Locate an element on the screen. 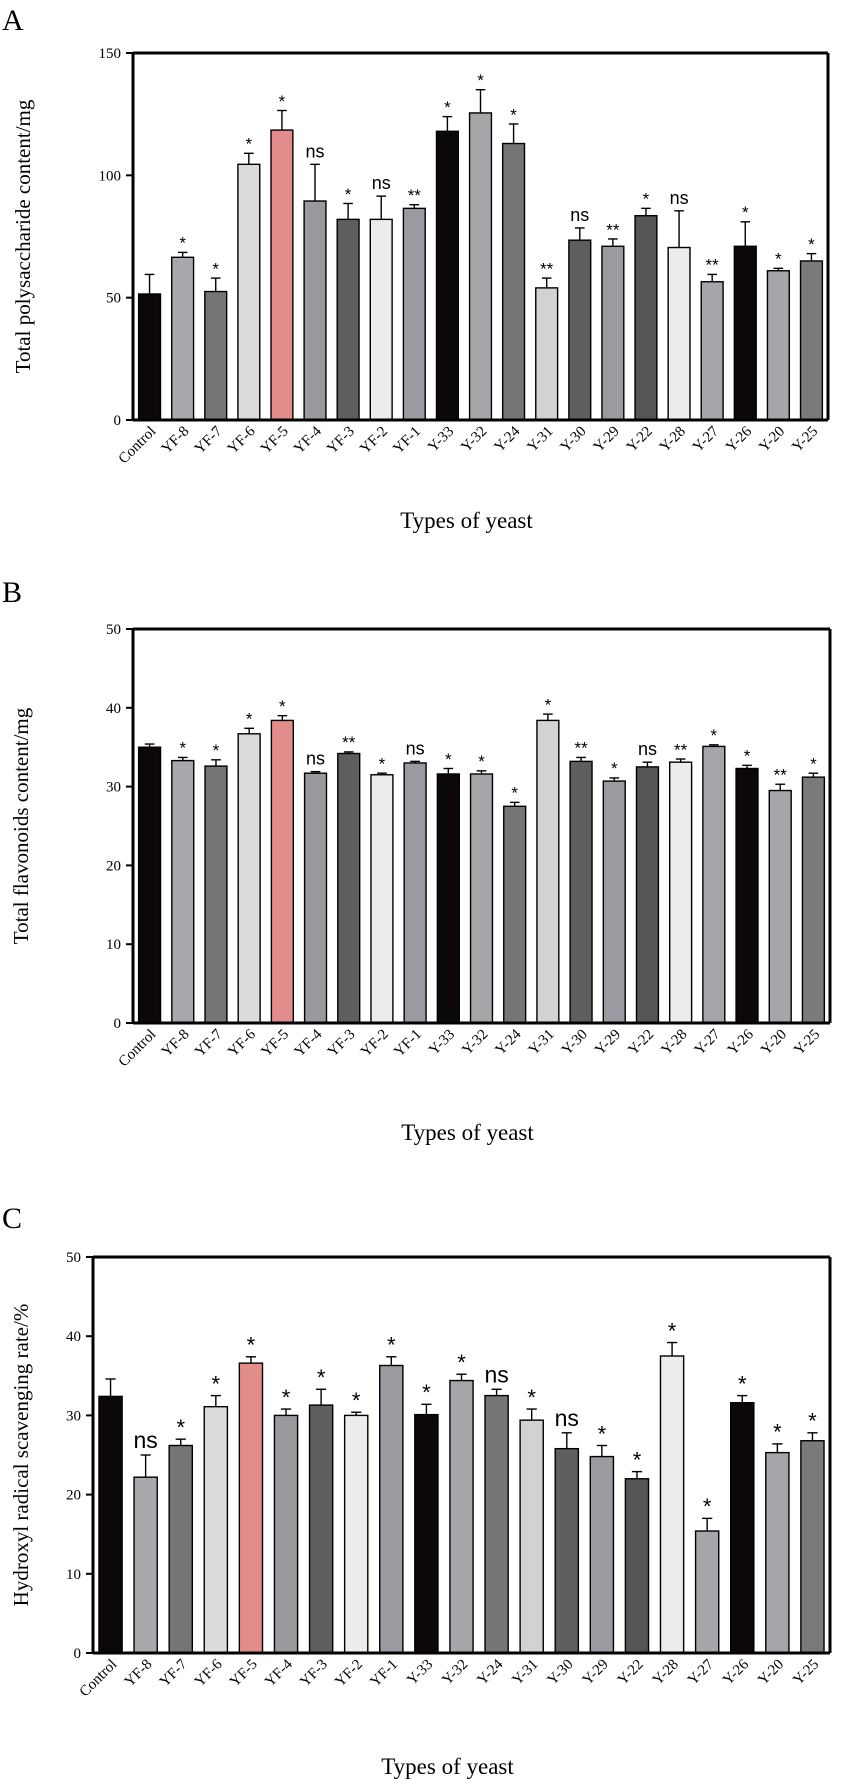  panel-b-y-tick-label-1: 10 is located at coordinates (113, 945).